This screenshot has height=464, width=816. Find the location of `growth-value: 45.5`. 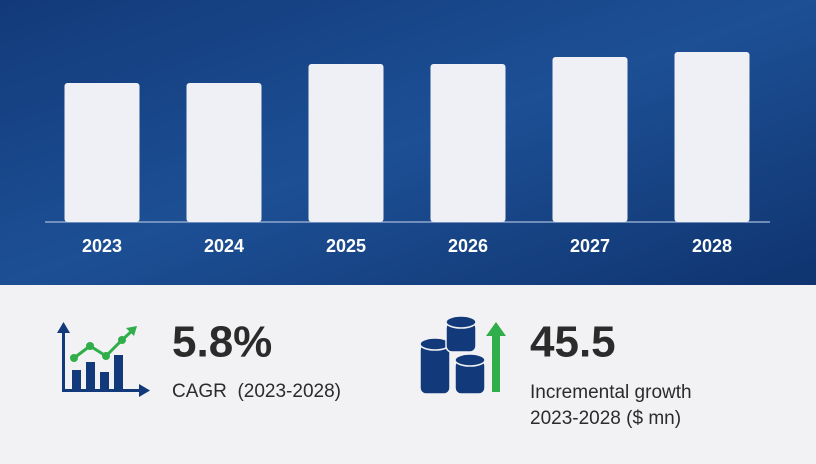

growth-value: 45.5 is located at coordinates (573, 342).